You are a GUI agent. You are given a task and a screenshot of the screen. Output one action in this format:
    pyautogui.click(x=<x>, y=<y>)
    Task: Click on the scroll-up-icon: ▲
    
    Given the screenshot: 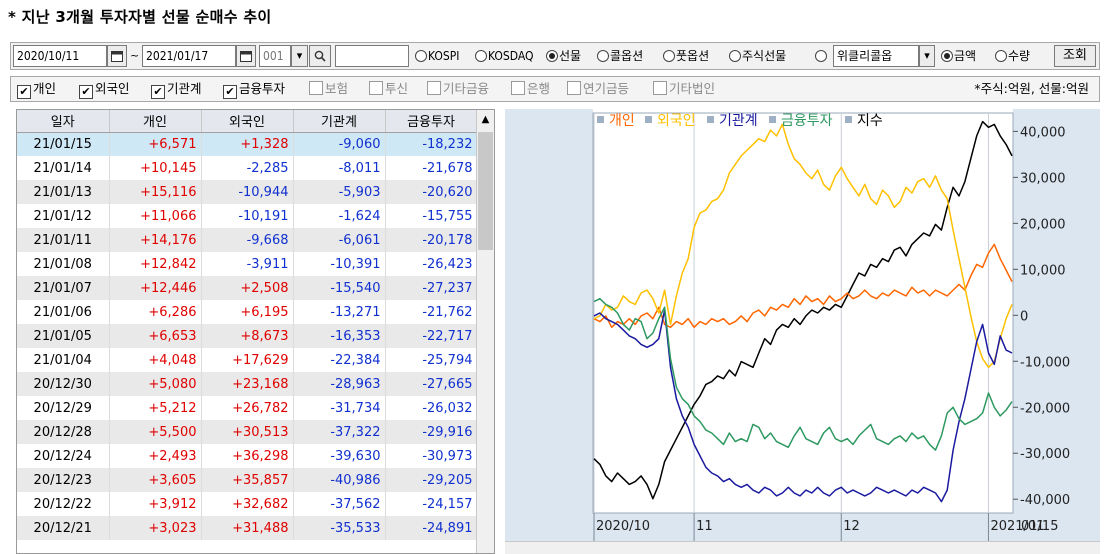 What is the action you would take?
    pyautogui.click(x=485, y=119)
    